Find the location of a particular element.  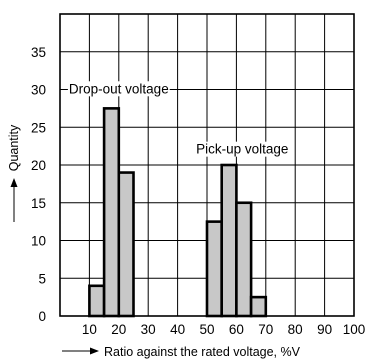

y-axis-arrowhead is located at coordinates (14, 182).